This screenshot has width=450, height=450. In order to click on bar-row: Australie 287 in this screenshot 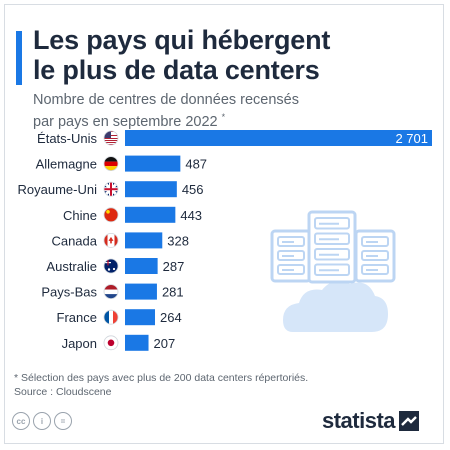, I will do `click(115, 266)`.